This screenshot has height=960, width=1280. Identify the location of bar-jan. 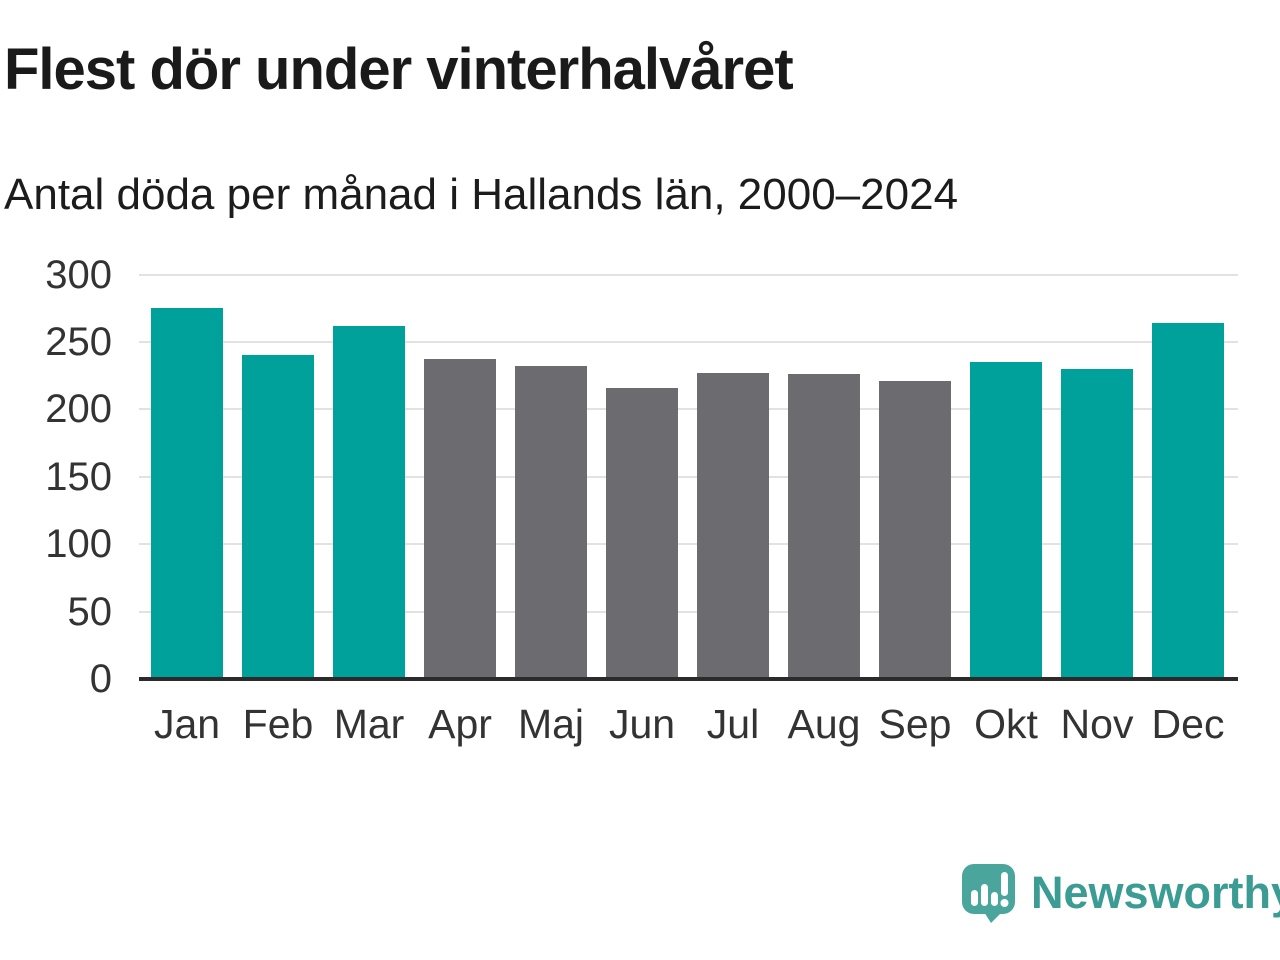
(187, 493).